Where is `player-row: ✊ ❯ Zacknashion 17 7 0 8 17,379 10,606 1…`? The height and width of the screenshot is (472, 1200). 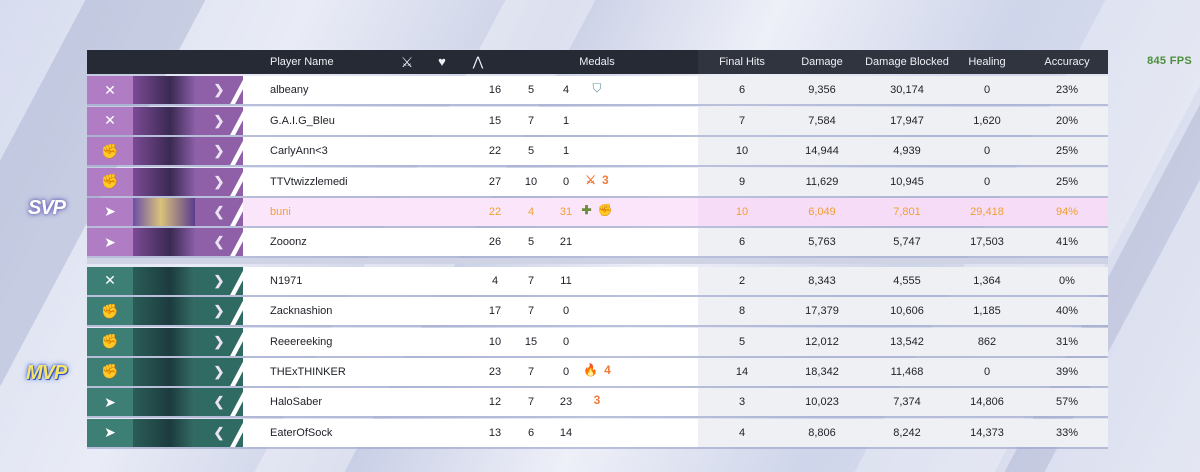
player-row: ✊ ❯ Zacknashion 17 7 0 8 17,379 10,606 1… is located at coordinates (597, 312).